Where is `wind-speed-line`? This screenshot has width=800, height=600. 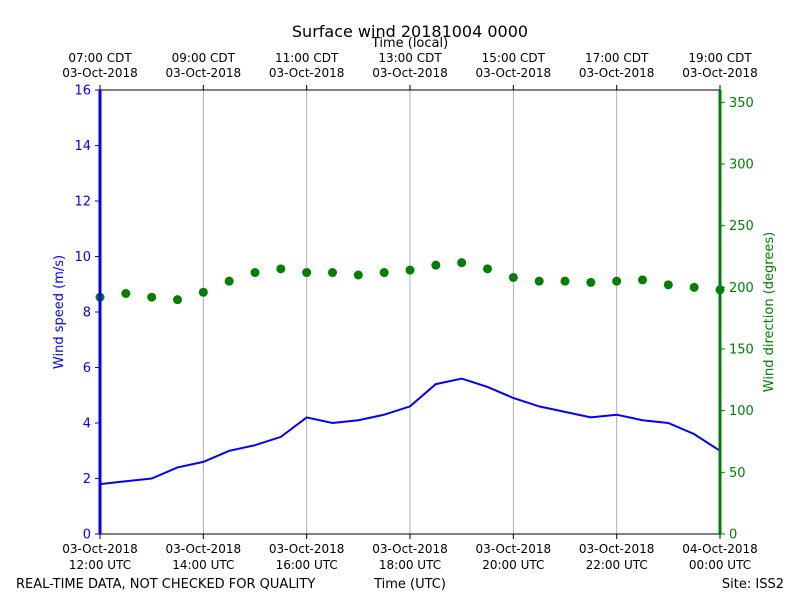
wind-speed-line is located at coordinates (410, 431).